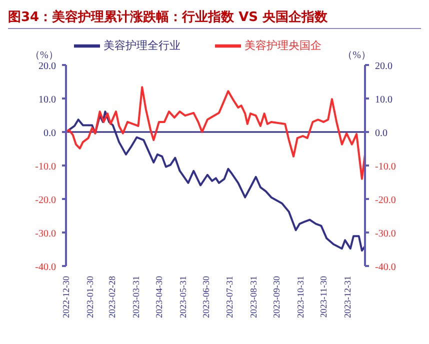 This screenshot has height=344, width=429. What do you see at coordinates (135, 297) in the screenshot?
I see `x-tick-label: 2023-03-31` at bounding box center [135, 297].